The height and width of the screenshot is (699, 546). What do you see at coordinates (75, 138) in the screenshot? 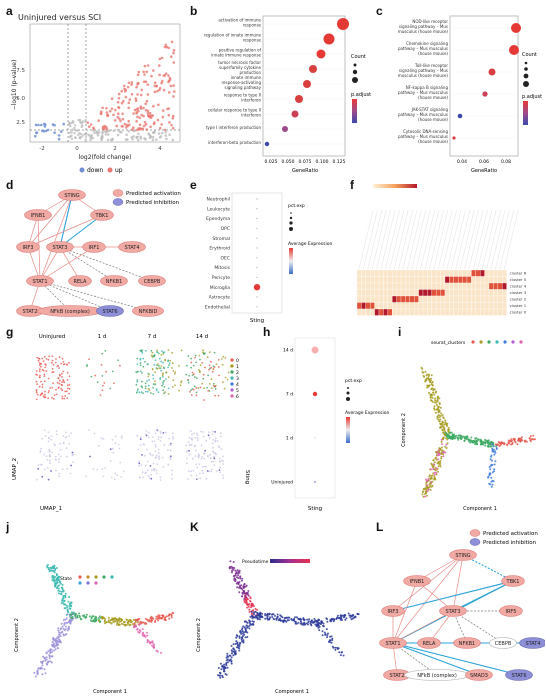
I see `volcano-ns-point` at bounding box center [75, 138].